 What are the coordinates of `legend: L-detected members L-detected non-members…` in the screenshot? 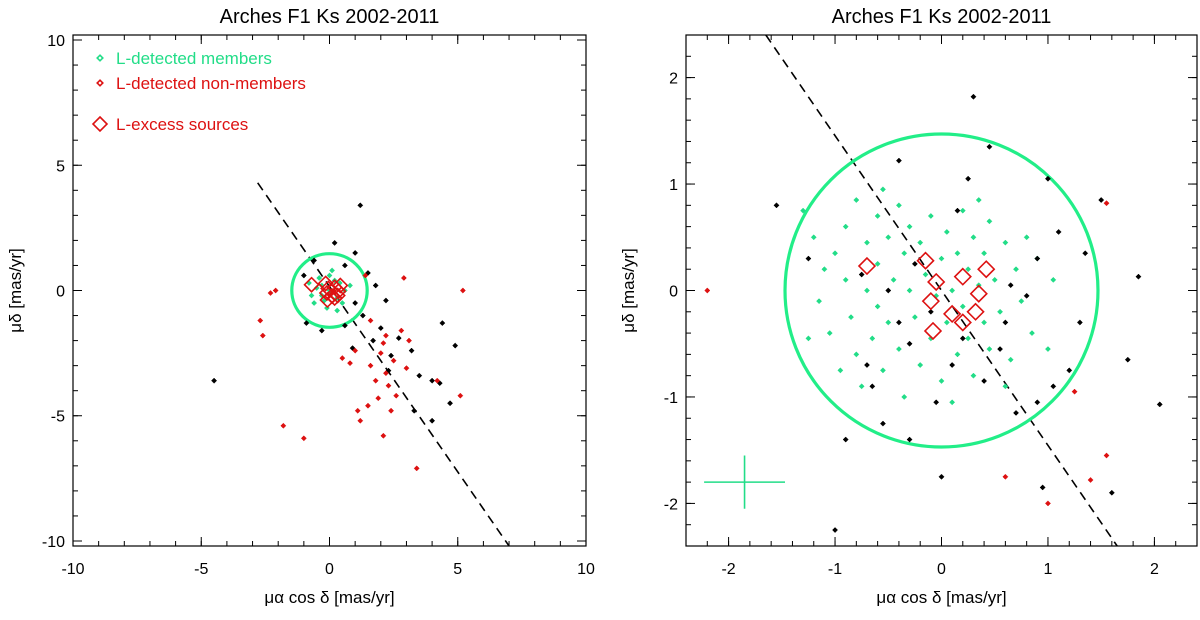 It's located at (198, 91).